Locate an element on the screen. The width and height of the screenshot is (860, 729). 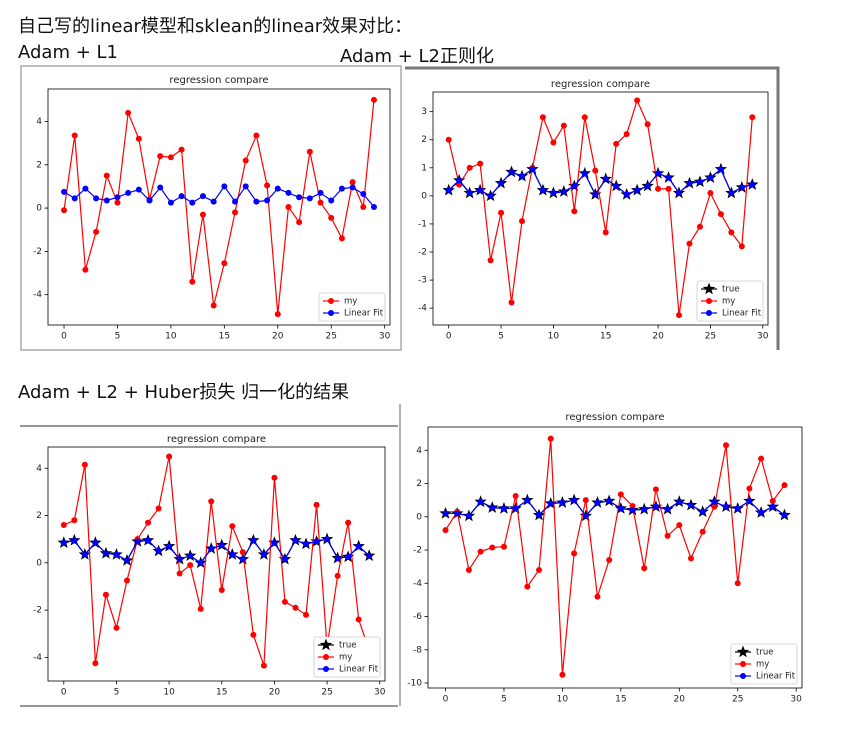
y-tick-label: 4 is located at coordinates (419, 451).